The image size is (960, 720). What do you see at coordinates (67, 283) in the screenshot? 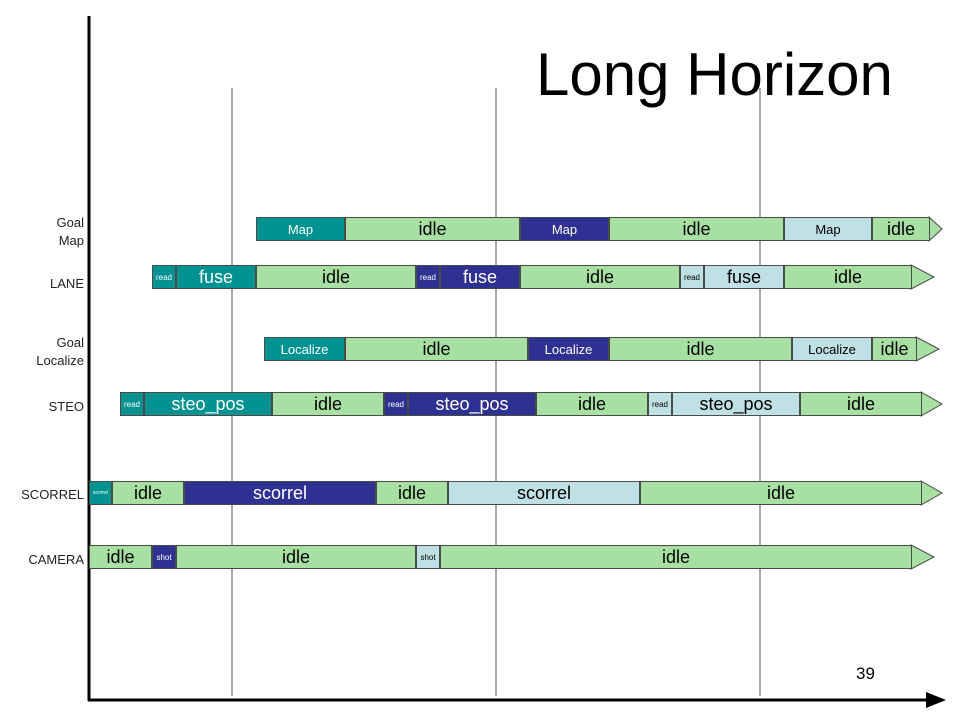
I see `lane-label-line: LANE` at bounding box center [67, 283].